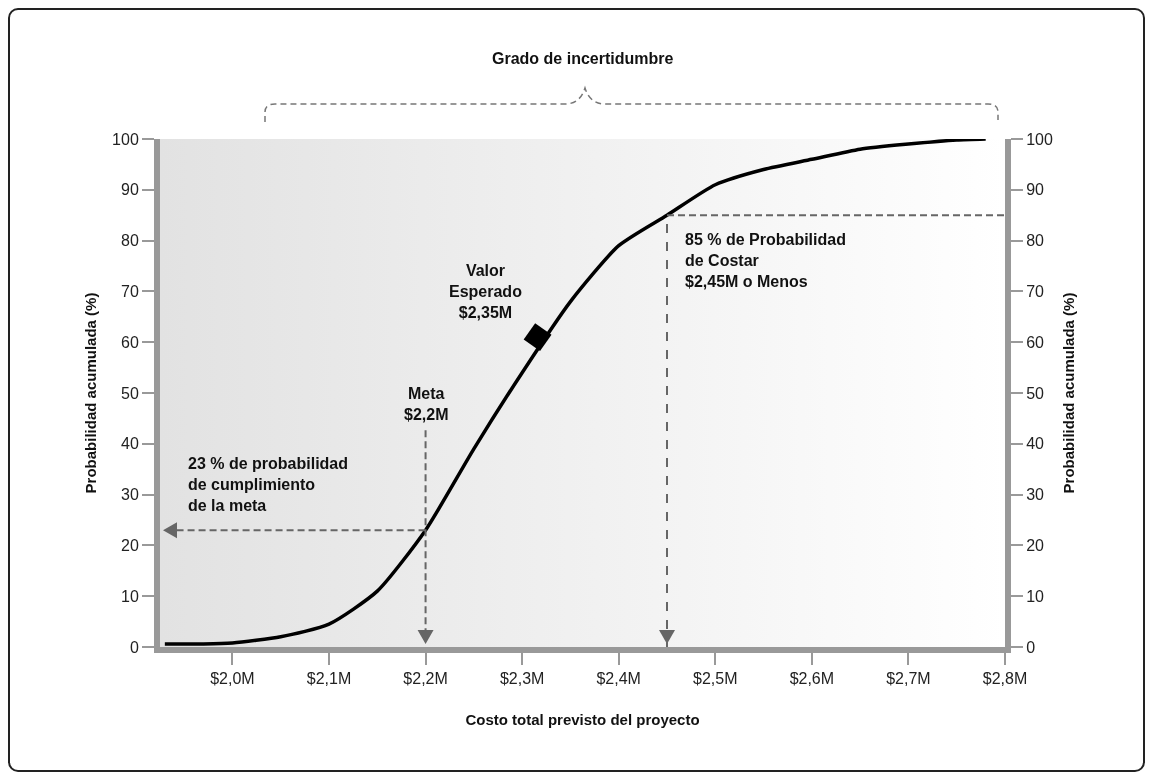 The width and height of the screenshot is (1152, 775). What do you see at coordinates (908, 679) in the screenshot?
I see `x-tick-label: $2,7M` at bounding box center [908, 679].